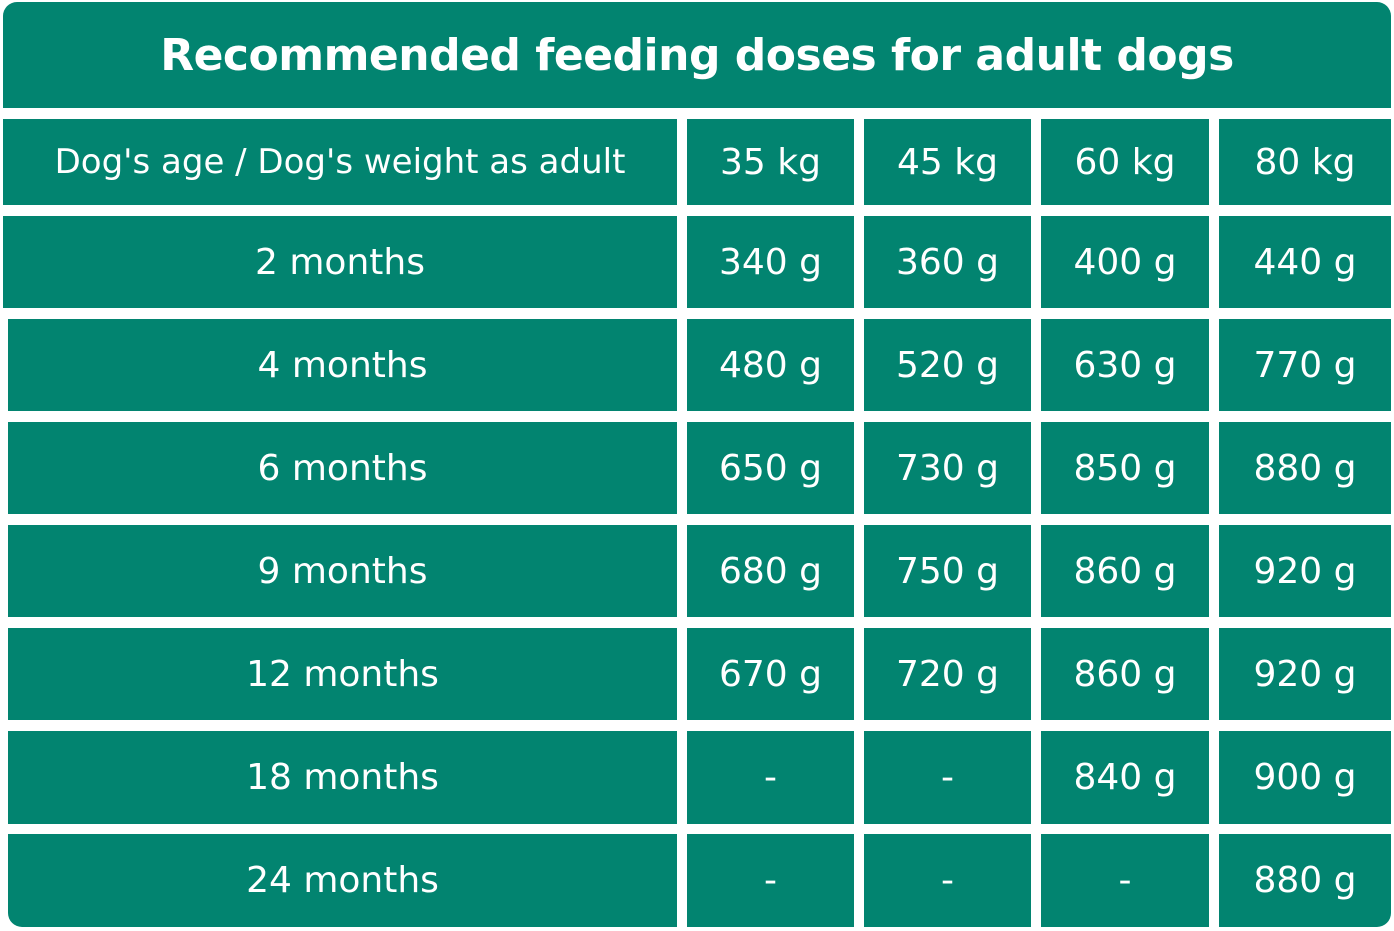 This screenshot has height=931, width=1394. Describe the element at coordinates (1125, 468) in the screenshot. I see `dose-cell: 850 g` at that location.